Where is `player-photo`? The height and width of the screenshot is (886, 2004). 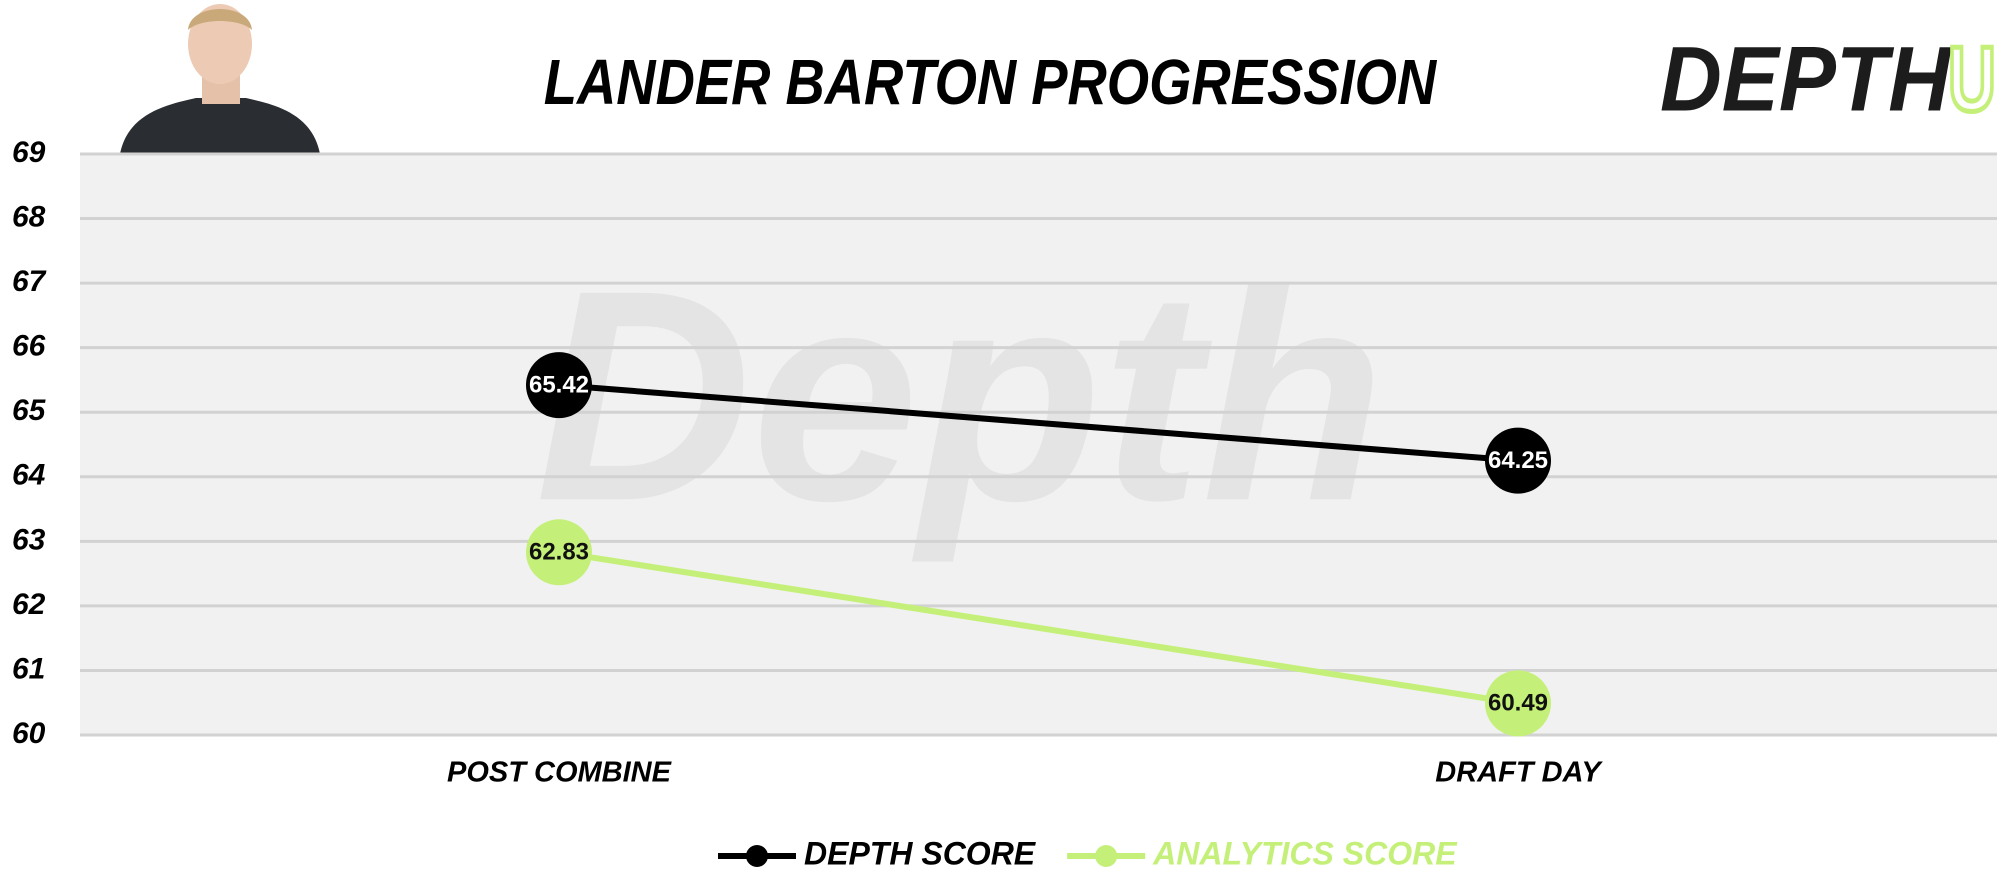 player-photo is located at coordinates (220, 79).